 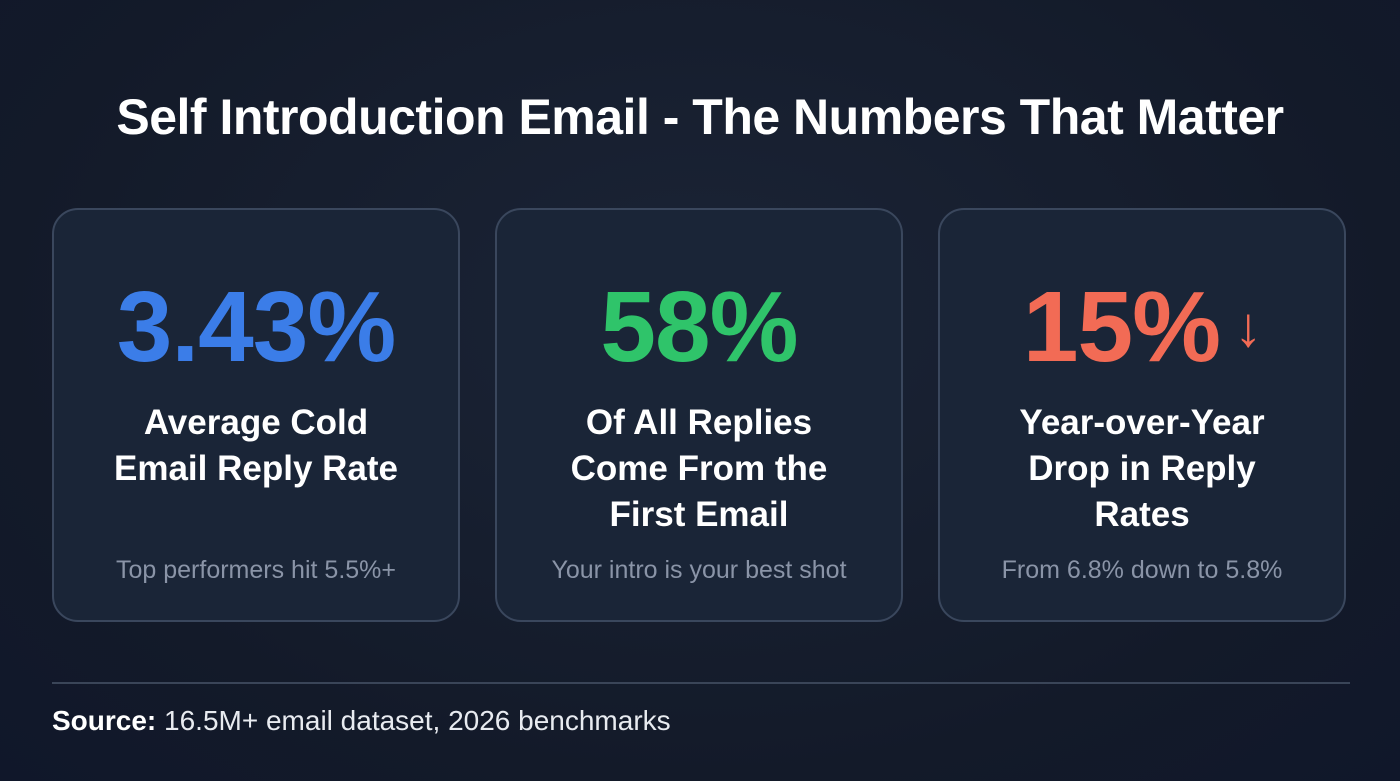 What do you see at coordinates (699, 570) in the screenshot?
I see `stat-subtext: Your intro is your best shot` at bounding box center [699, 570].